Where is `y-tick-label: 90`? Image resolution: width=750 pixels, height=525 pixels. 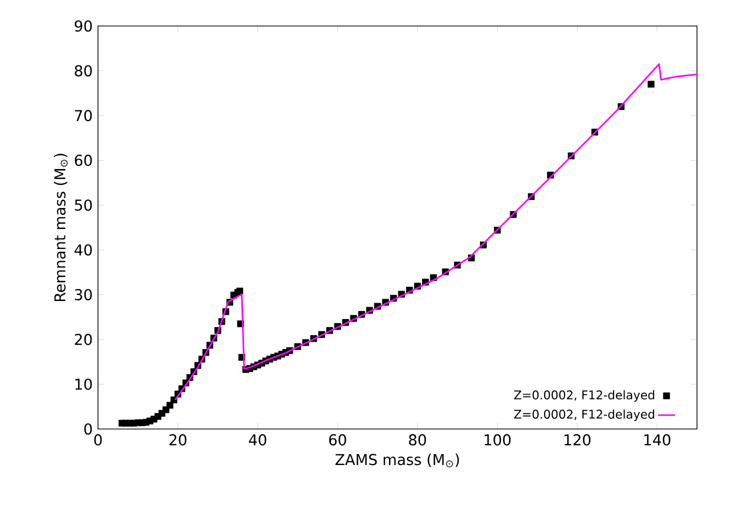
y-tick-label: 90 is located at coordinates (83, 26).